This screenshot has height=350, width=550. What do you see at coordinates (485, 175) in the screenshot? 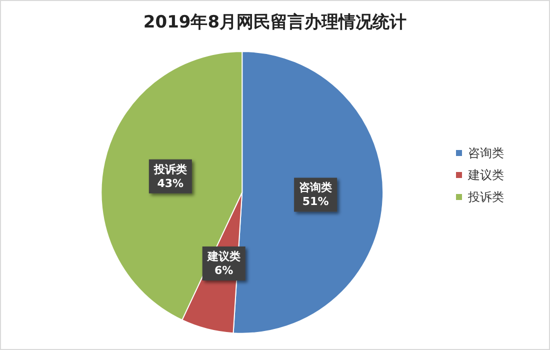
I see `legend-label: 建议类` at bounding box center [485, 175].